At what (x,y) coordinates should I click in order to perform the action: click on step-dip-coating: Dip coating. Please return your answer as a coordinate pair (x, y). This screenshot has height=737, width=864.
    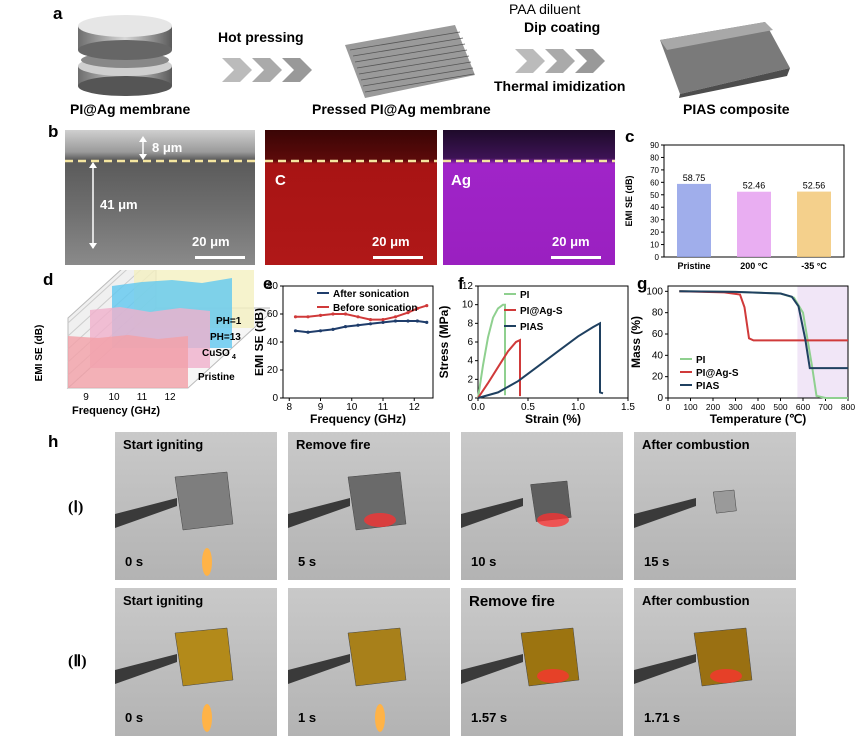
    Looking at the image, I should click on (562, 27).